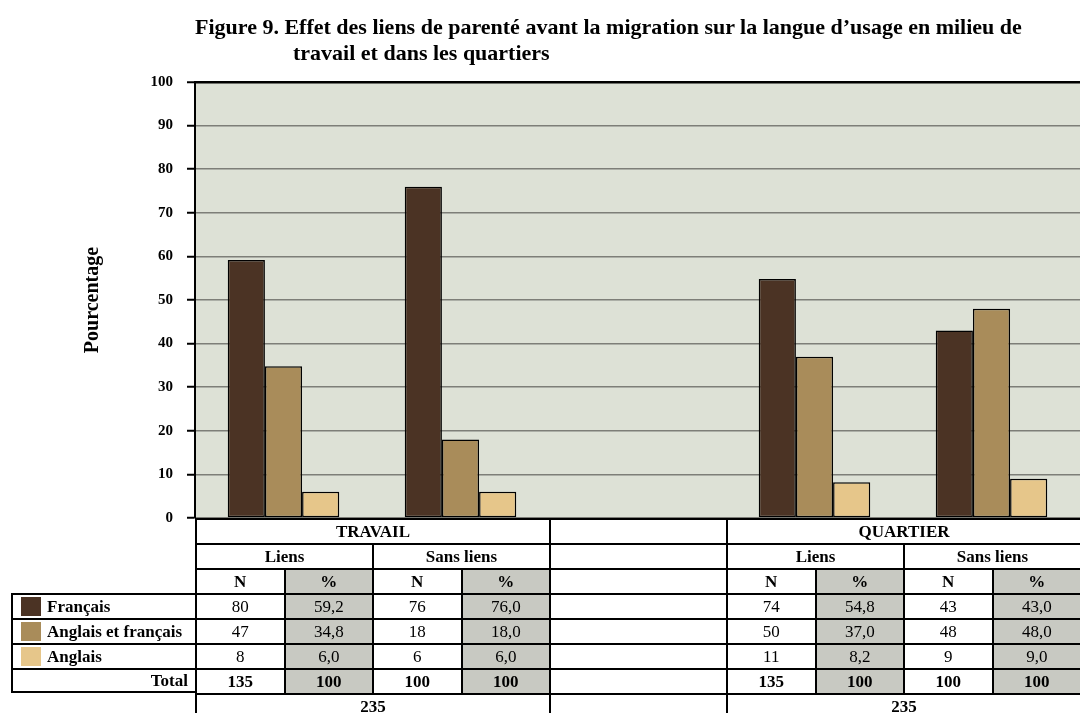 Image resolution: width=1081 pixels, height=713 pixels. I want to click on data-label: 8,2, so click(858, 655).